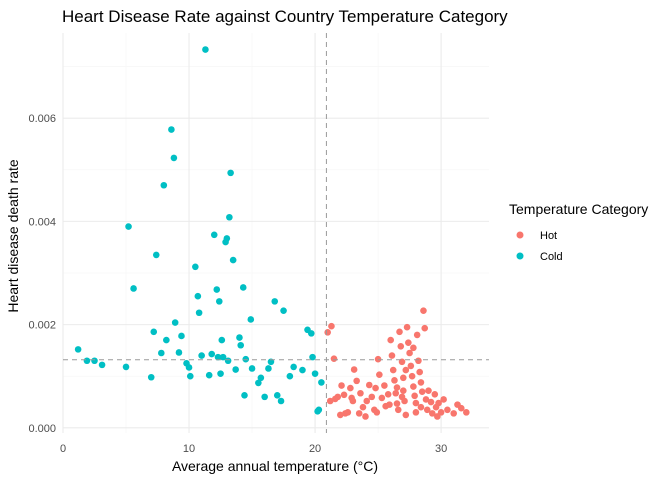 This screenshot has width=672, height=480. Describe the element at coordinates (315, 449) in the screenshot. I see `x-tick-label: 20` at that location.